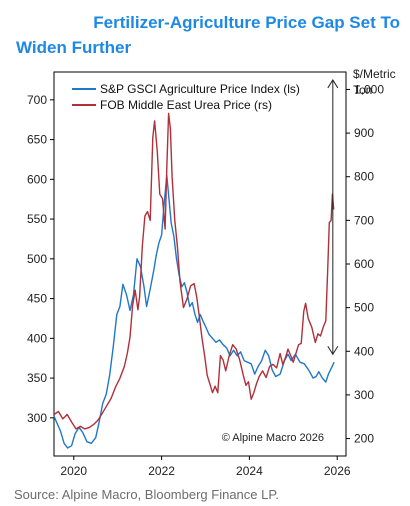  Describe the element at coordinates (161, 471) in the screenshot. I see `x-axis-tick-label: 2022` at that location.